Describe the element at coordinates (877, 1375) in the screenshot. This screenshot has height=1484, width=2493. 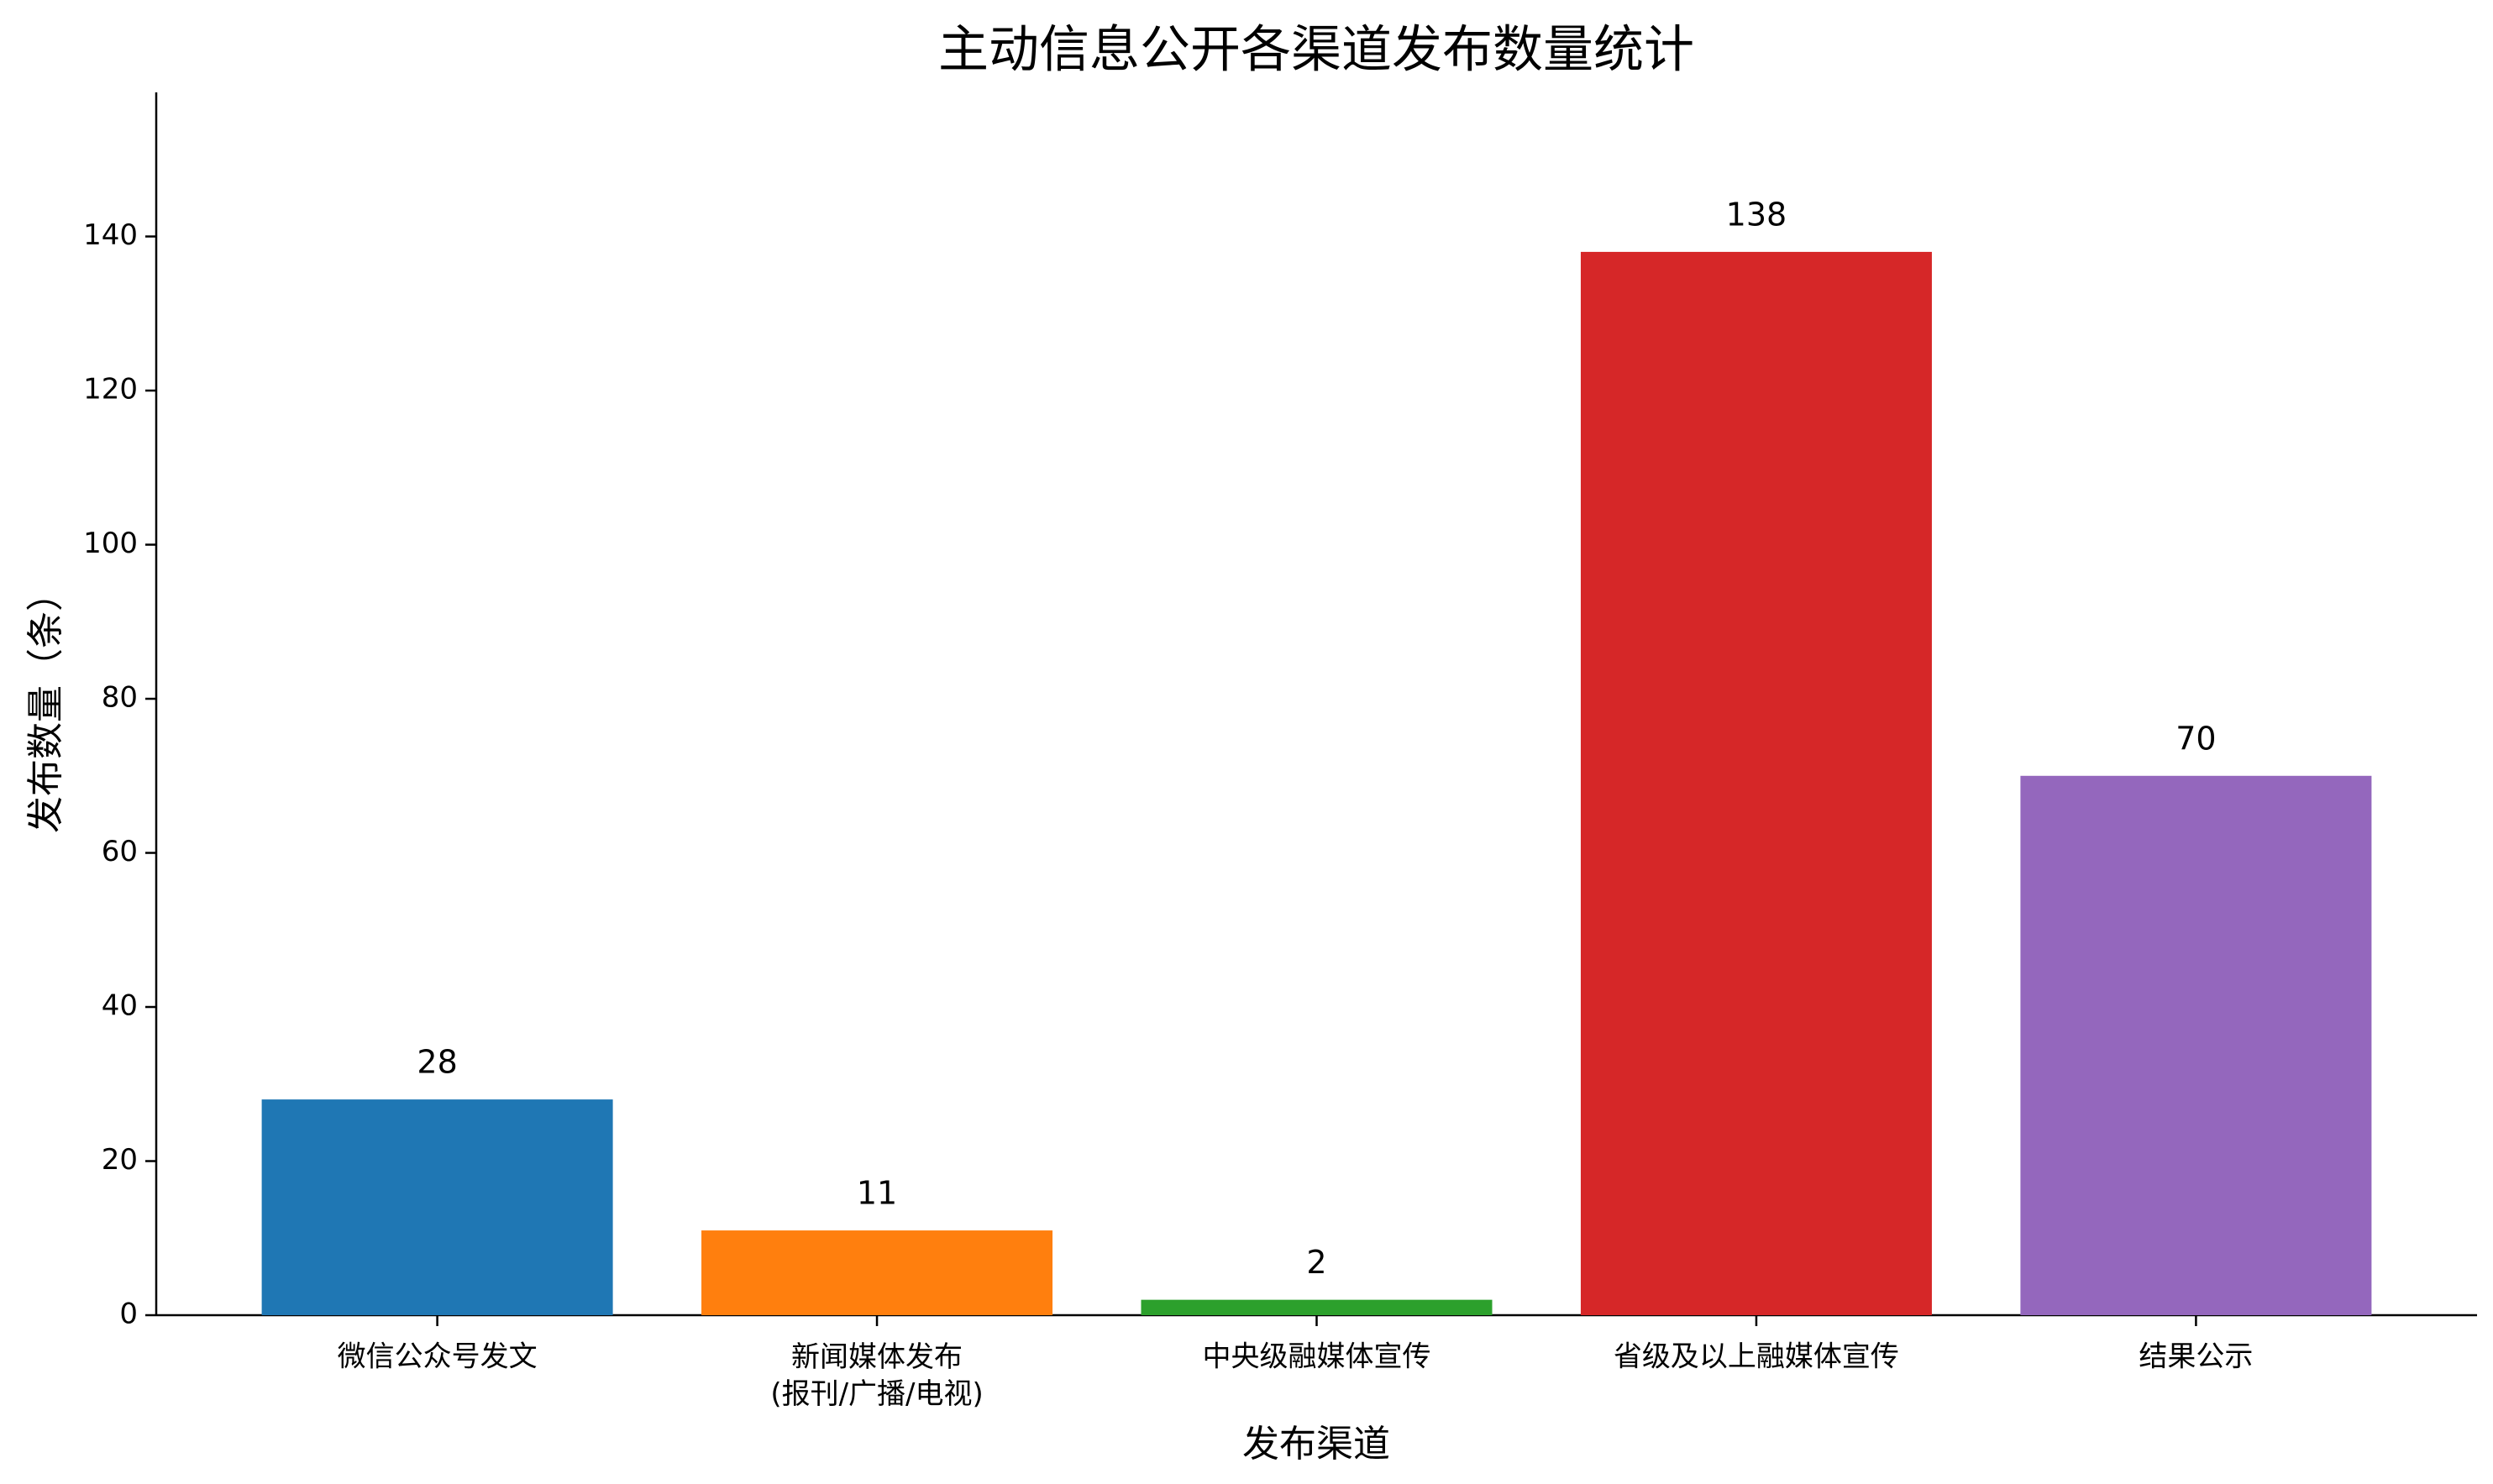
I see `x-tick-label: 新闻媒体发布(报刊/广播/电视)` at that location.